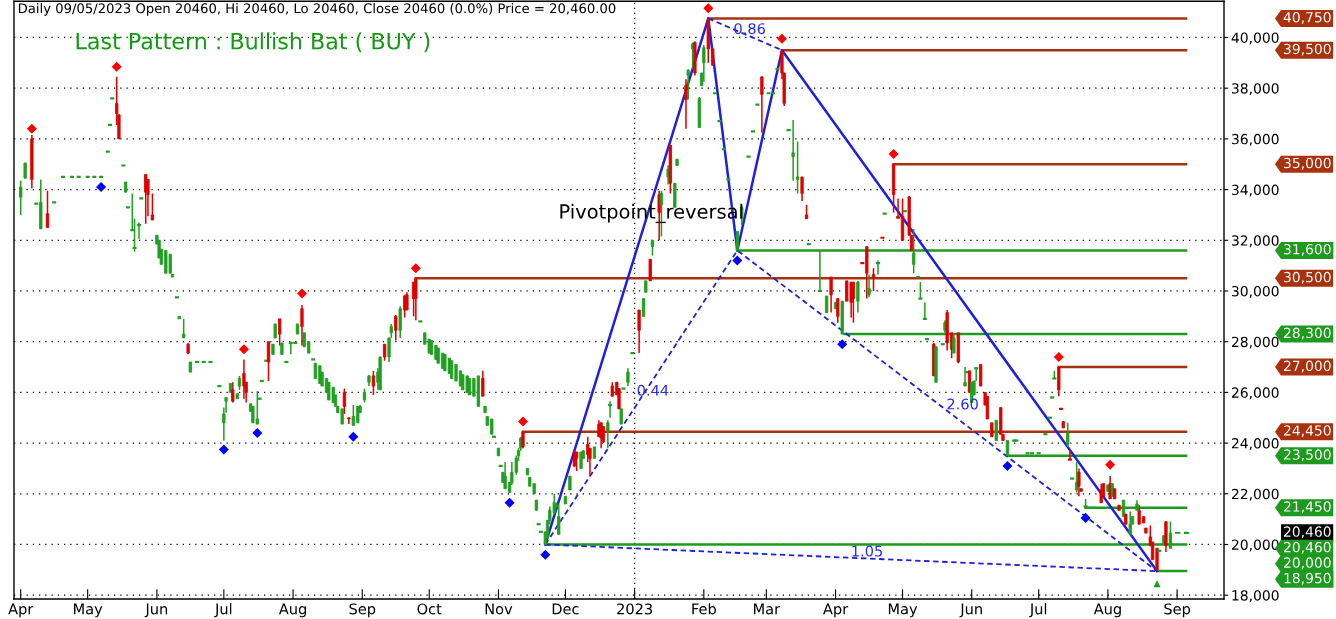  What do you see at coordinates (253, 42) in the screenshot?
I see `annotation: Last Pattern : Bullish Bat ( BUY )` at bounding box center [253, 42].